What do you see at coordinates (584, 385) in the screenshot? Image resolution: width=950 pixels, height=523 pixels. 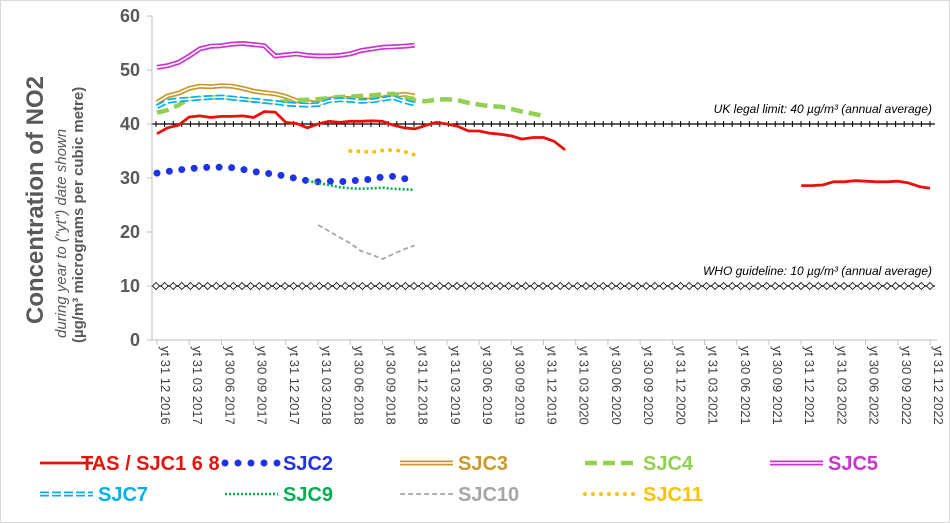 I see `x-tick-label: yt 31 03 2020` at bounding box center [584, 385].